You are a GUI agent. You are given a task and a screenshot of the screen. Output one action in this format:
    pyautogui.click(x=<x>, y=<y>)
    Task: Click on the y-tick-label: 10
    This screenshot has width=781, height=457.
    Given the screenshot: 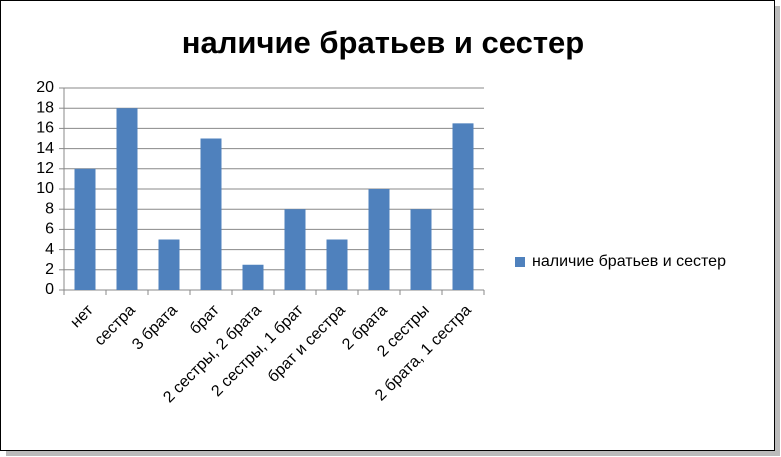 What is the action you would take?
    pyautogui.click(x=45, y=188)
    